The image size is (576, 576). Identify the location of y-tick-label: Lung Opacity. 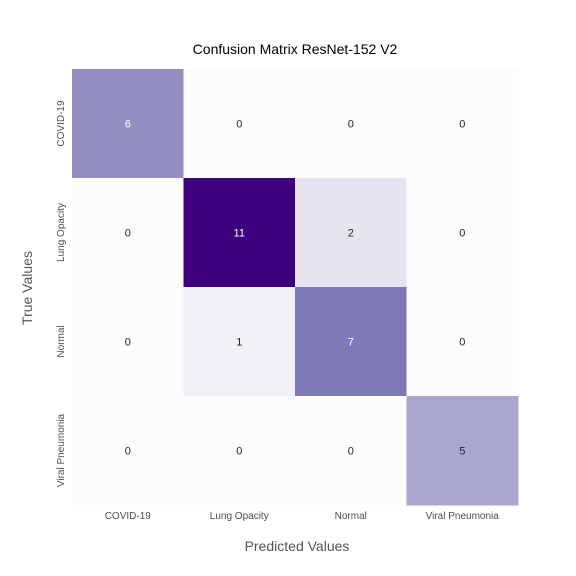
(61, 232).